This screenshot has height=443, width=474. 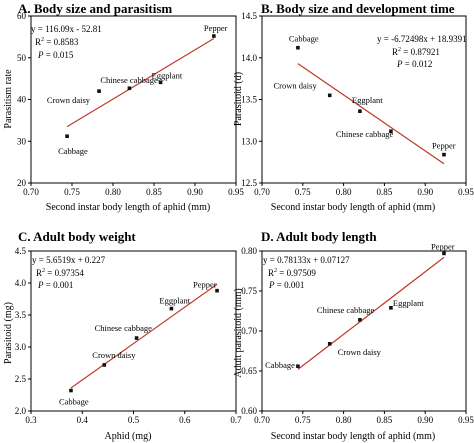 What do you see at coordinates (129, 80) in the screenshot?
I see `panel-a-point-label: Chinese cabbage` at bounding box center [129, 80].